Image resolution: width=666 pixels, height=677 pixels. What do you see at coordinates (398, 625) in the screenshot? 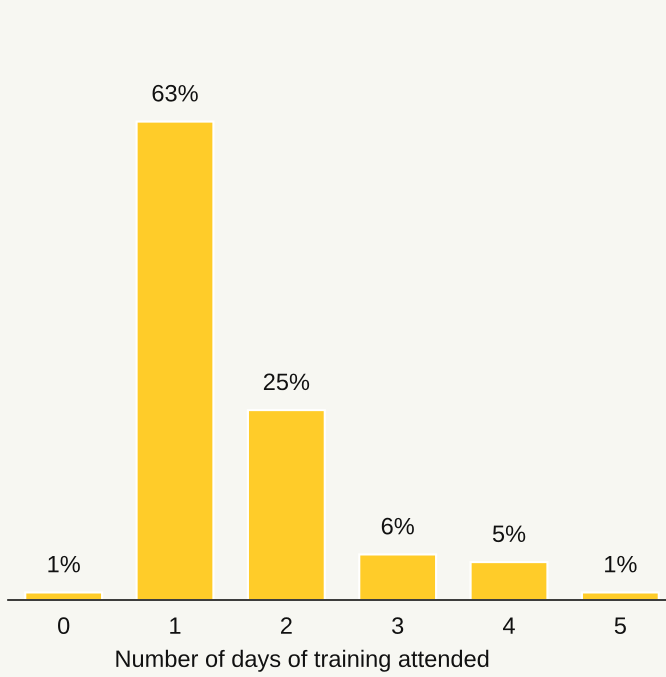
I see `x-tick-label: 3` at bounding box center [398, 625].